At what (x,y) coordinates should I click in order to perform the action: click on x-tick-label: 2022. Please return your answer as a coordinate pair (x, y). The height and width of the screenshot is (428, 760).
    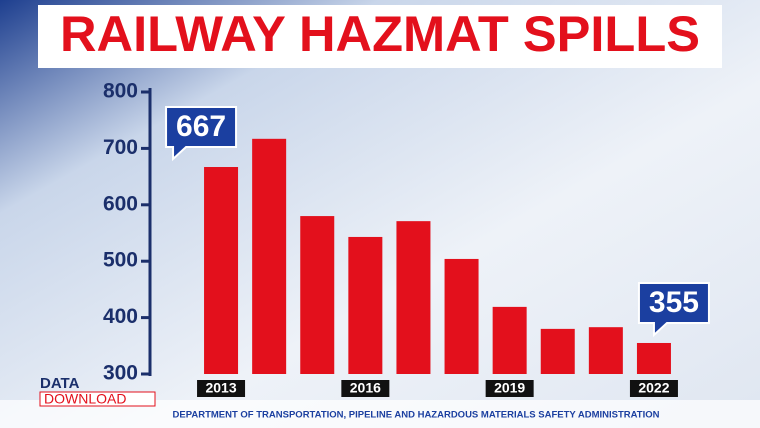
    Looking at the image, I should click on (653, 388).